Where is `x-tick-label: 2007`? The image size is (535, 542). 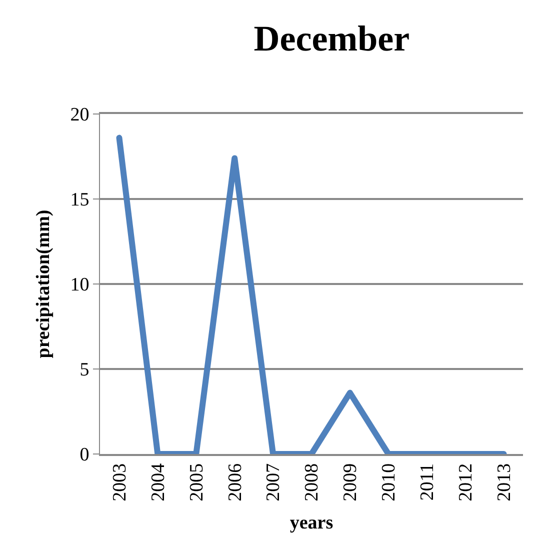 x-tick-label: 2007 is located at coordinates (273, 482).